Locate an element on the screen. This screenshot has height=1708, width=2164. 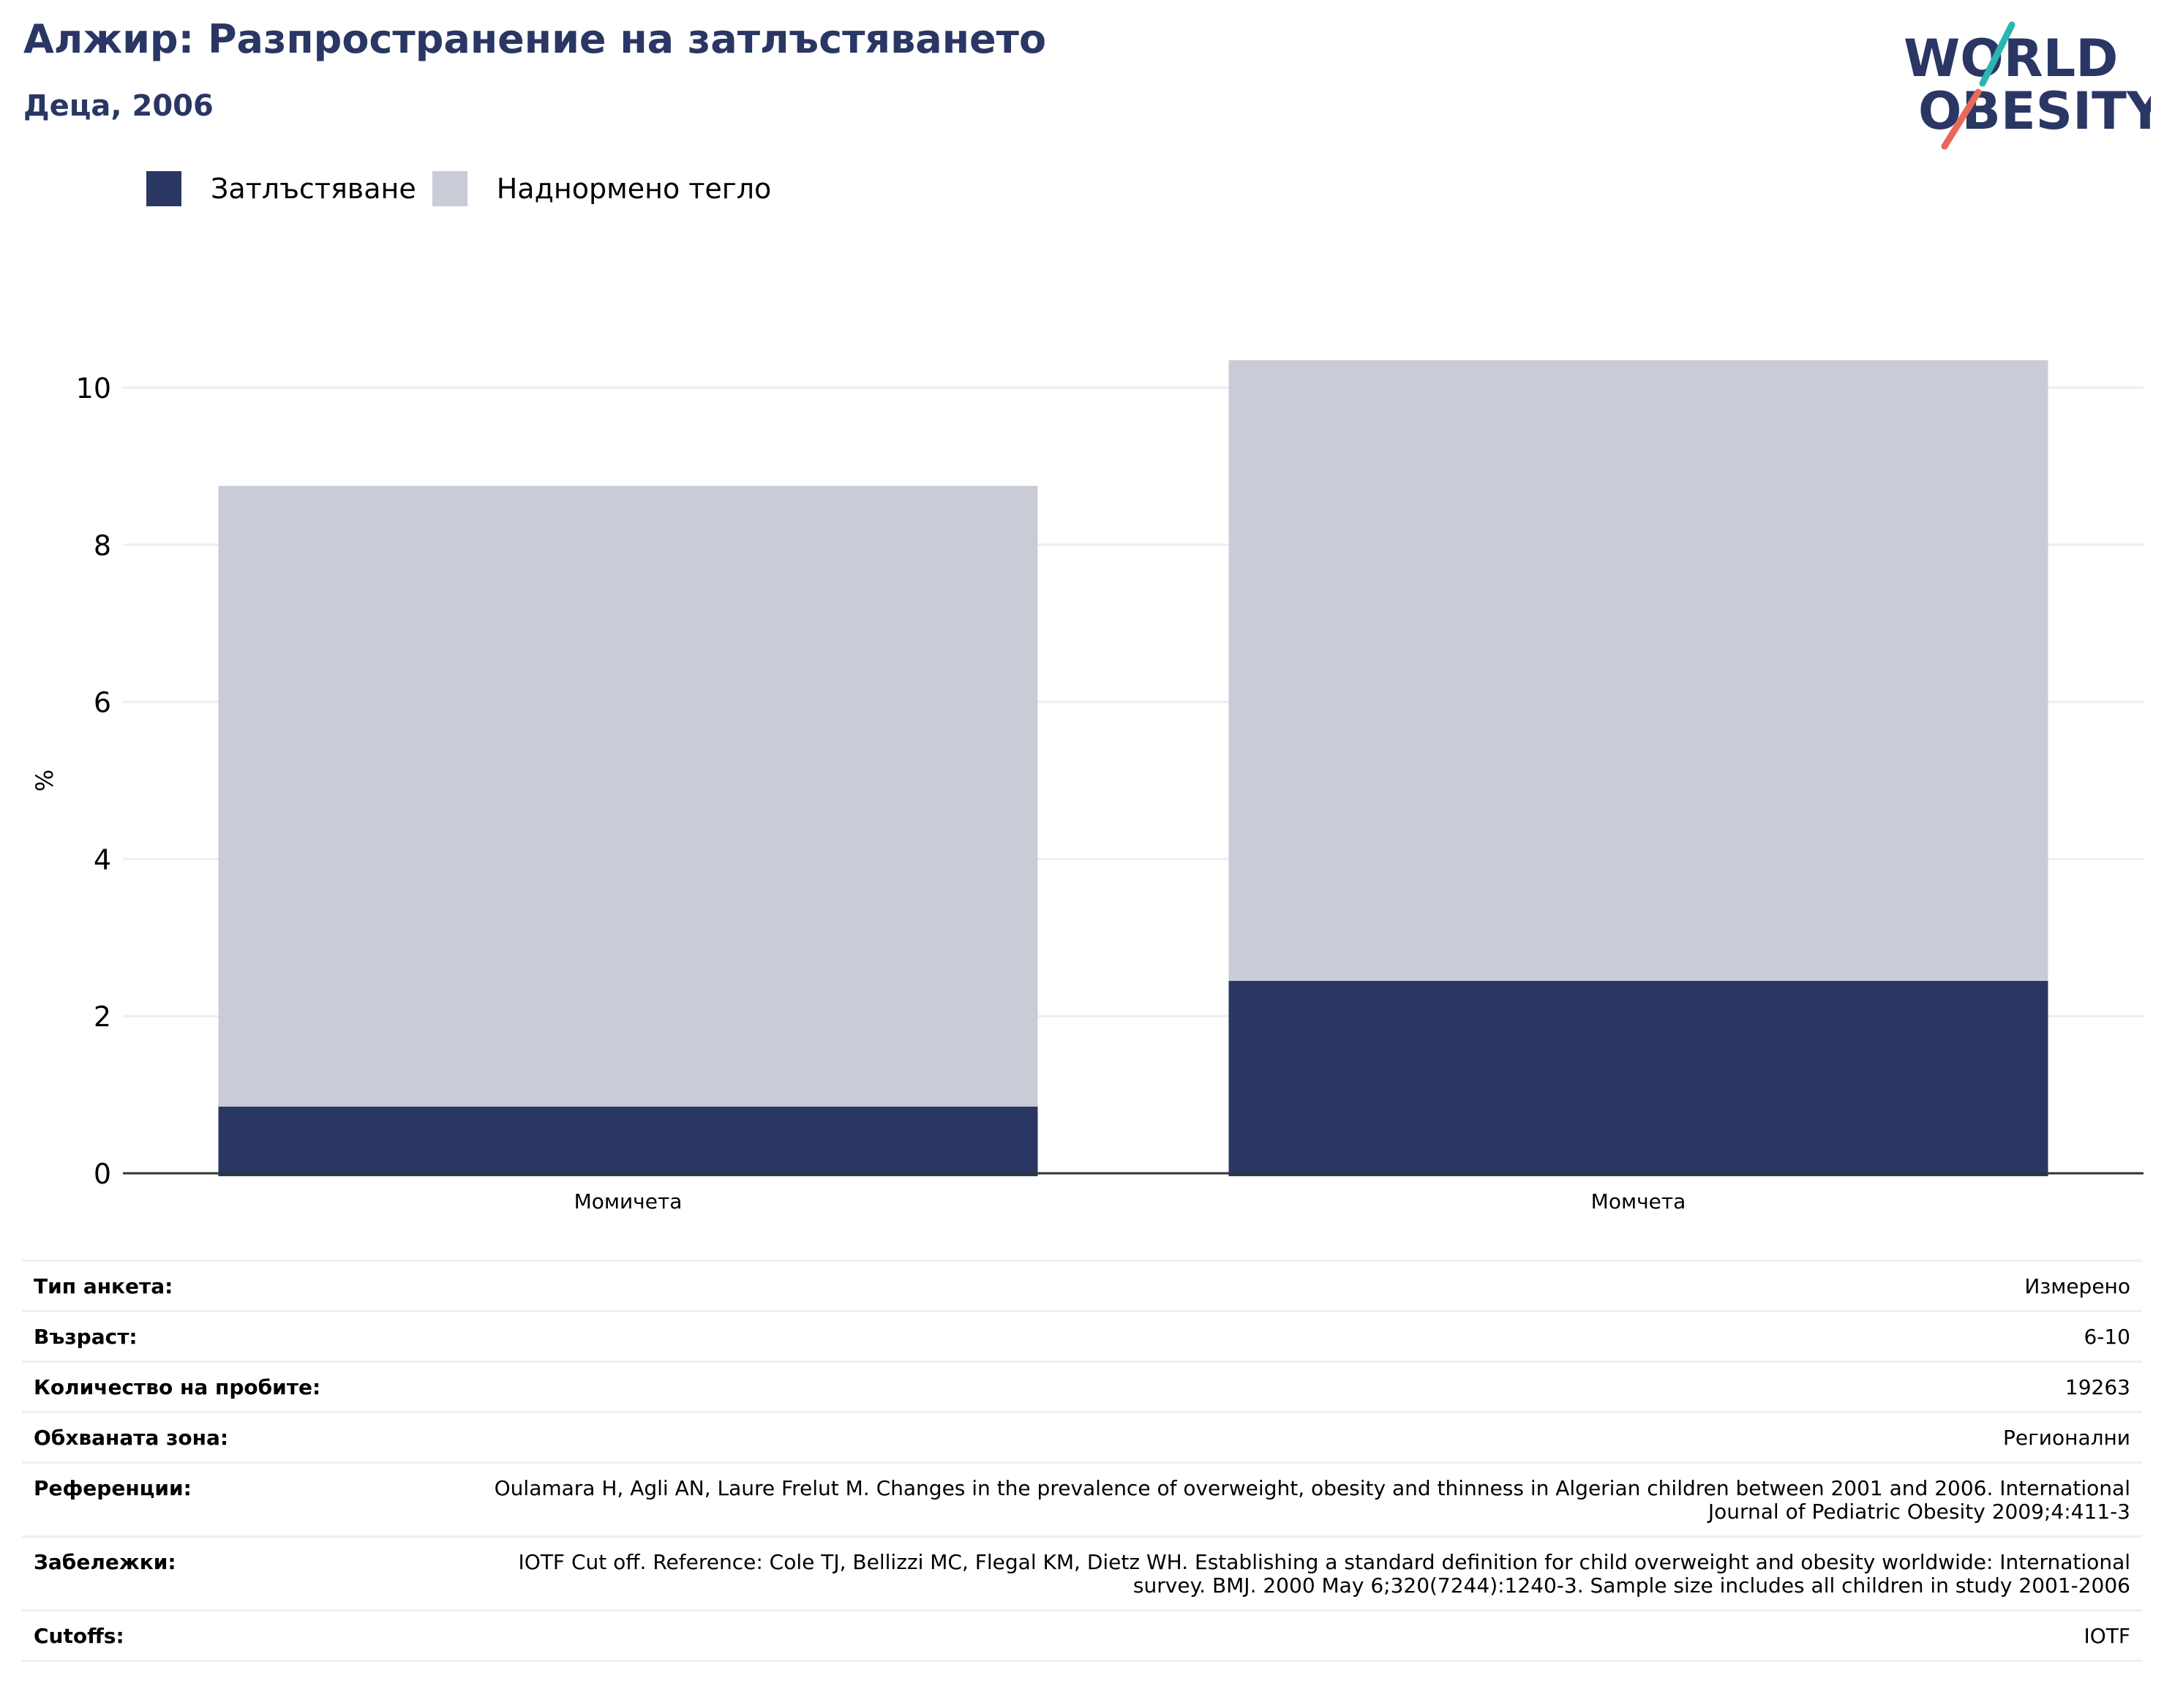
info-row-sample-size: Количество на пробите: 19263 is located at coordinates (1082, 1386).